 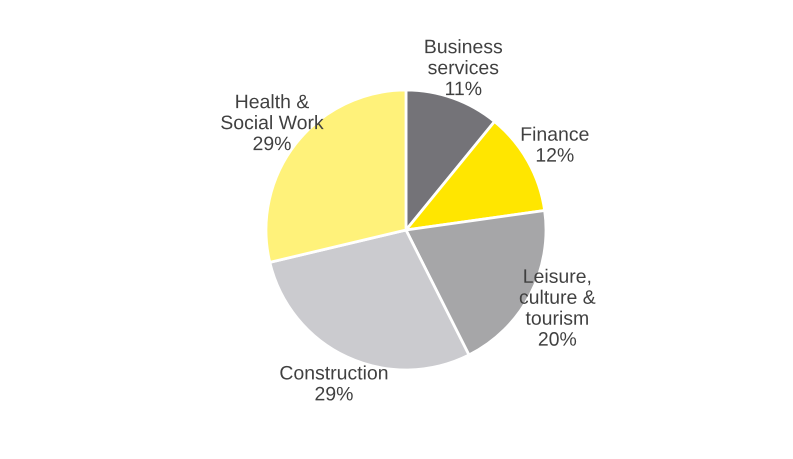 I want to click on slice-label: Business services, so click(x=463, y=56).